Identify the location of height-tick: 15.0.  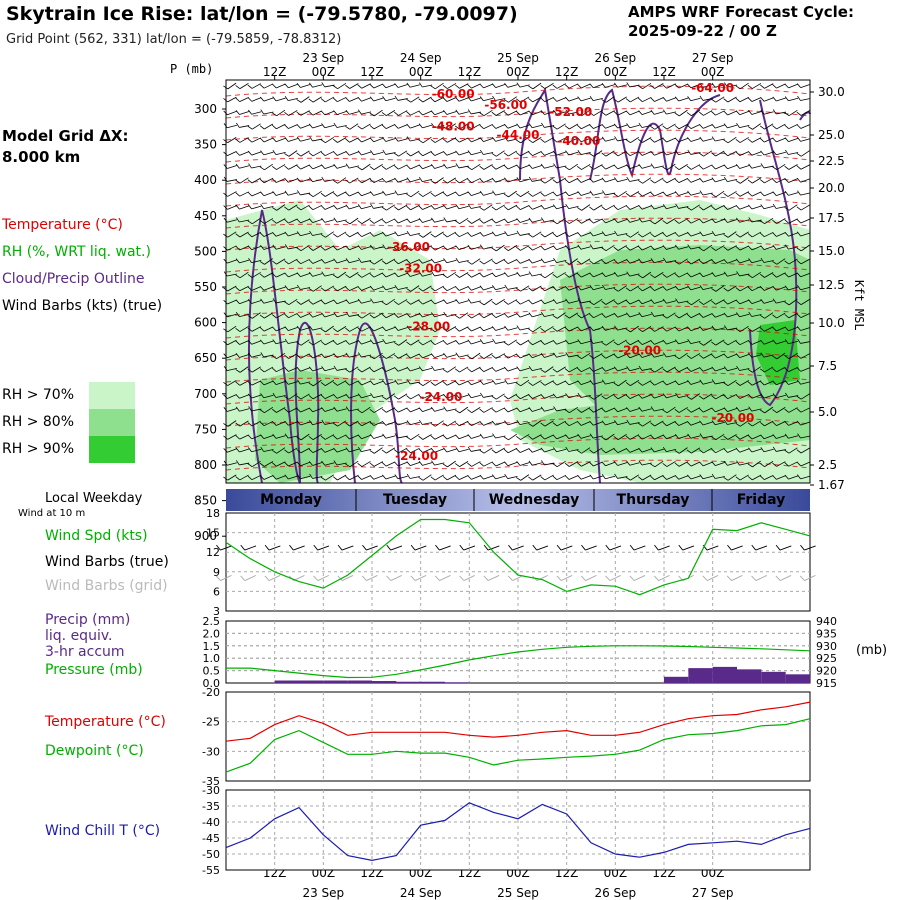
(831, 251).